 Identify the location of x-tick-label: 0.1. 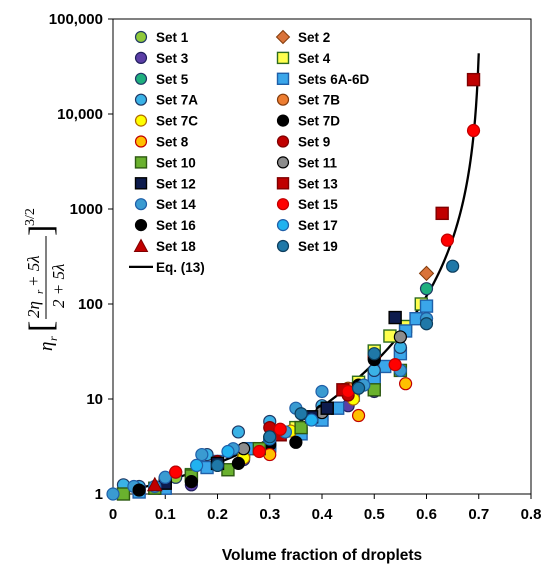
(165, 514).